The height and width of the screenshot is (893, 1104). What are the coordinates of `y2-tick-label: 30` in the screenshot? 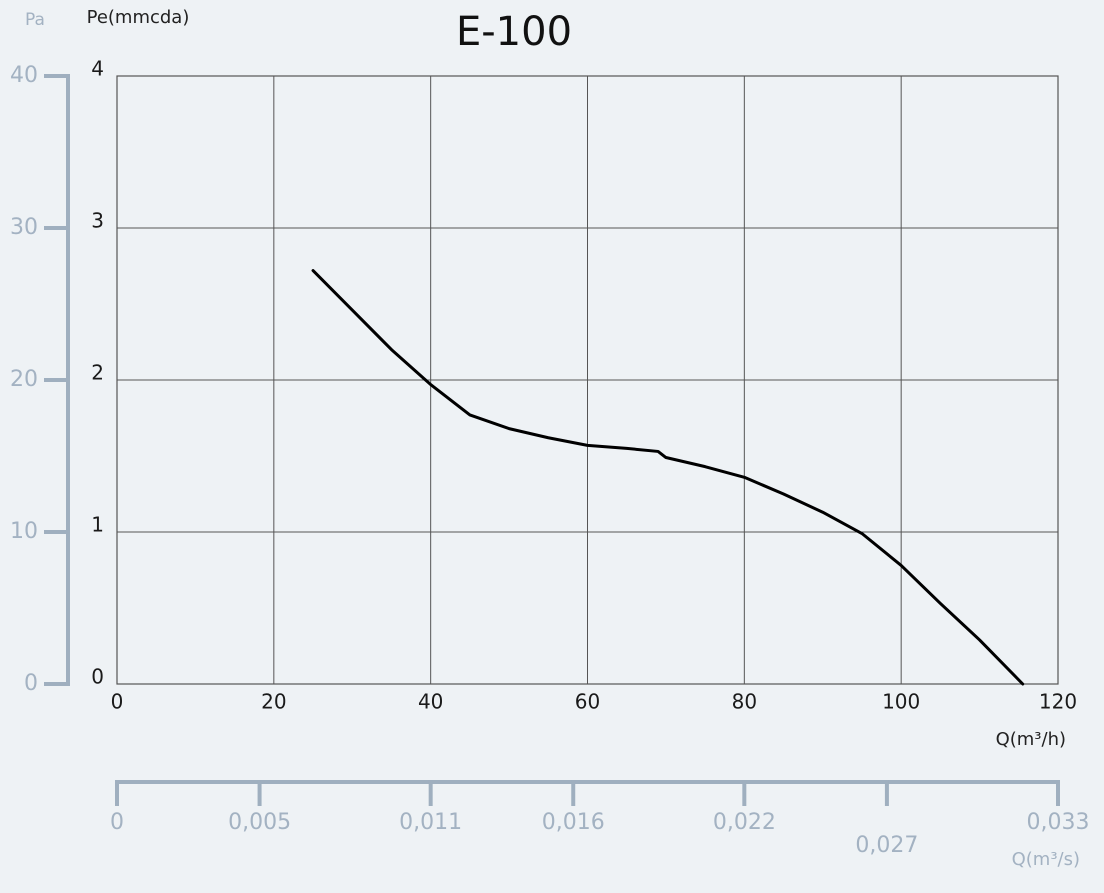 It's located at (24, 227).